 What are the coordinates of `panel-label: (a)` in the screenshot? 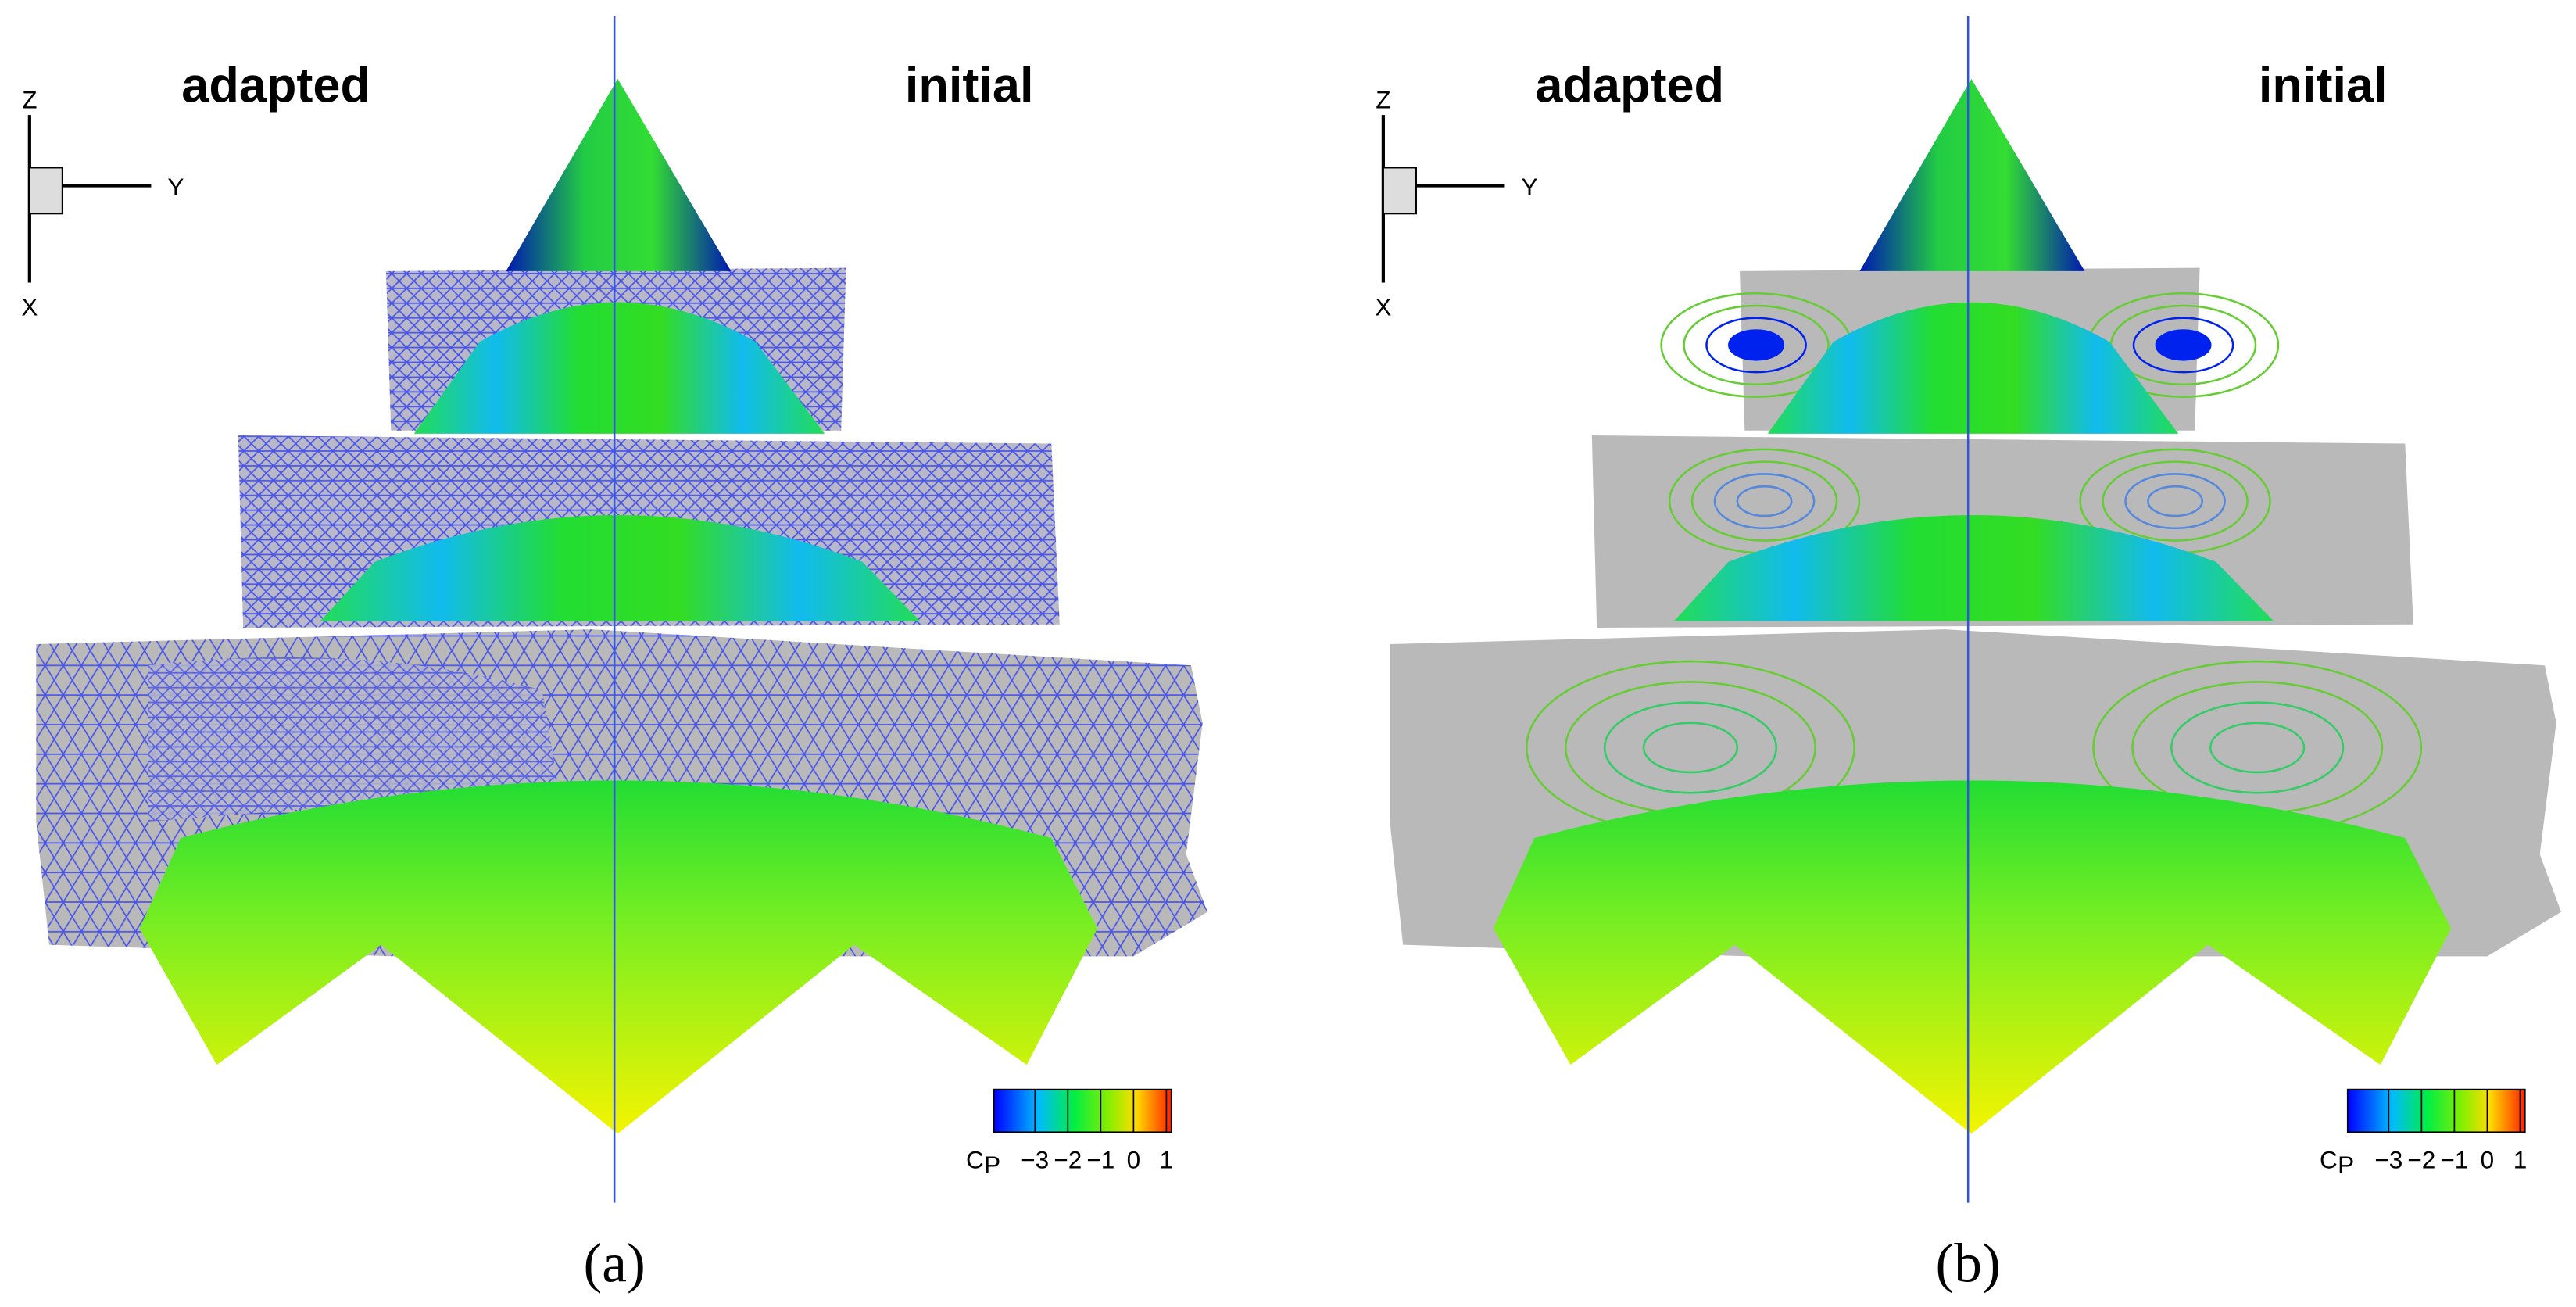 It's located at (614, 1264).